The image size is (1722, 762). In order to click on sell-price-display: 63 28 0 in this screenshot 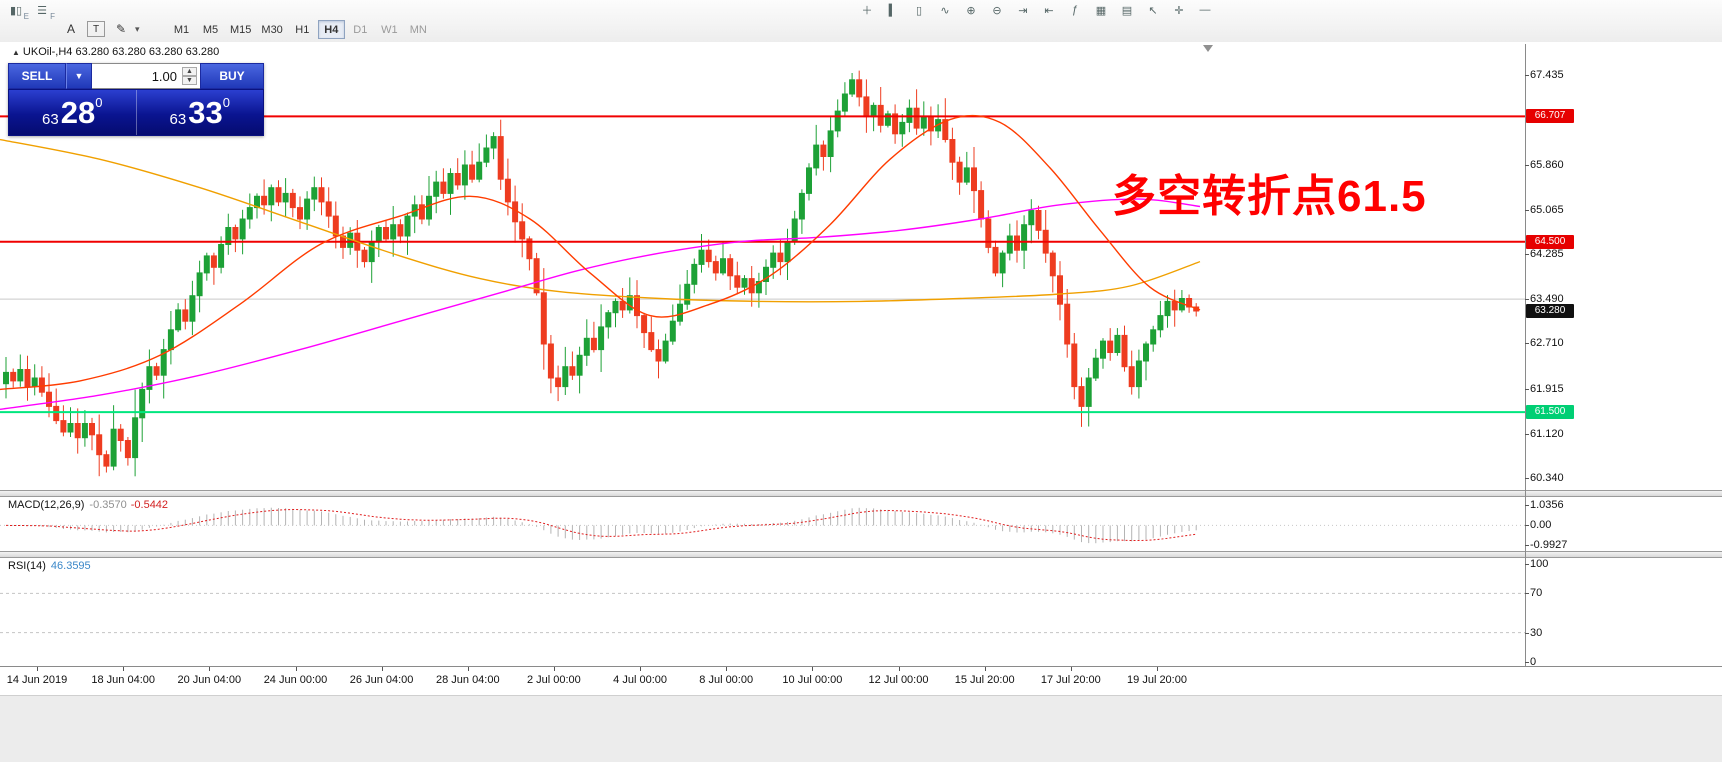, I will do `click(72, 112)`.